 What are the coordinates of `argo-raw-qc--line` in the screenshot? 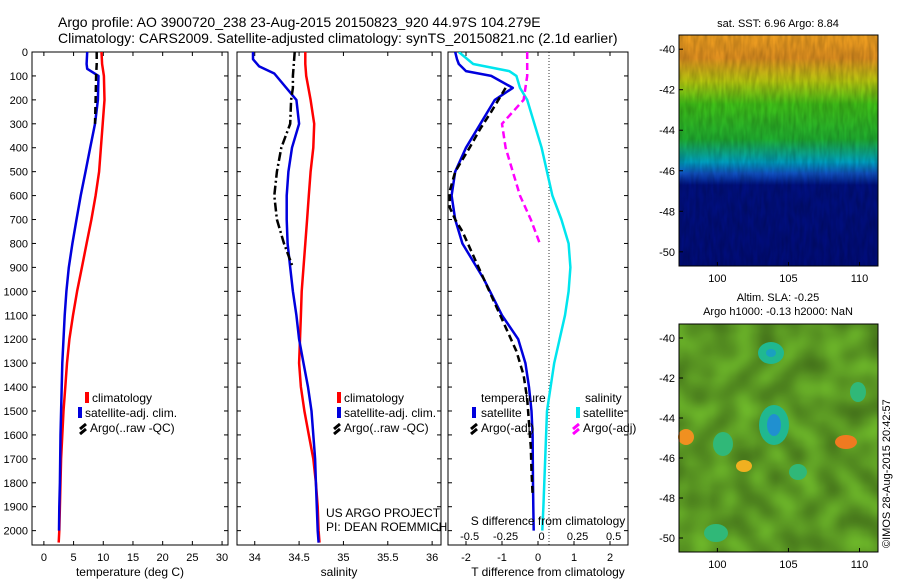 It's located at (284, 160).